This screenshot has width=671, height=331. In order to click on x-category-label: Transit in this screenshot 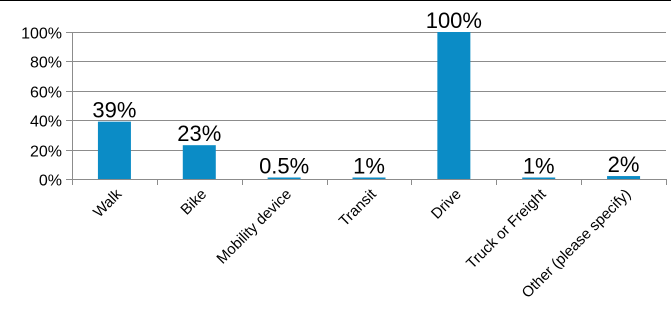, I will do `click(358, 207)`.